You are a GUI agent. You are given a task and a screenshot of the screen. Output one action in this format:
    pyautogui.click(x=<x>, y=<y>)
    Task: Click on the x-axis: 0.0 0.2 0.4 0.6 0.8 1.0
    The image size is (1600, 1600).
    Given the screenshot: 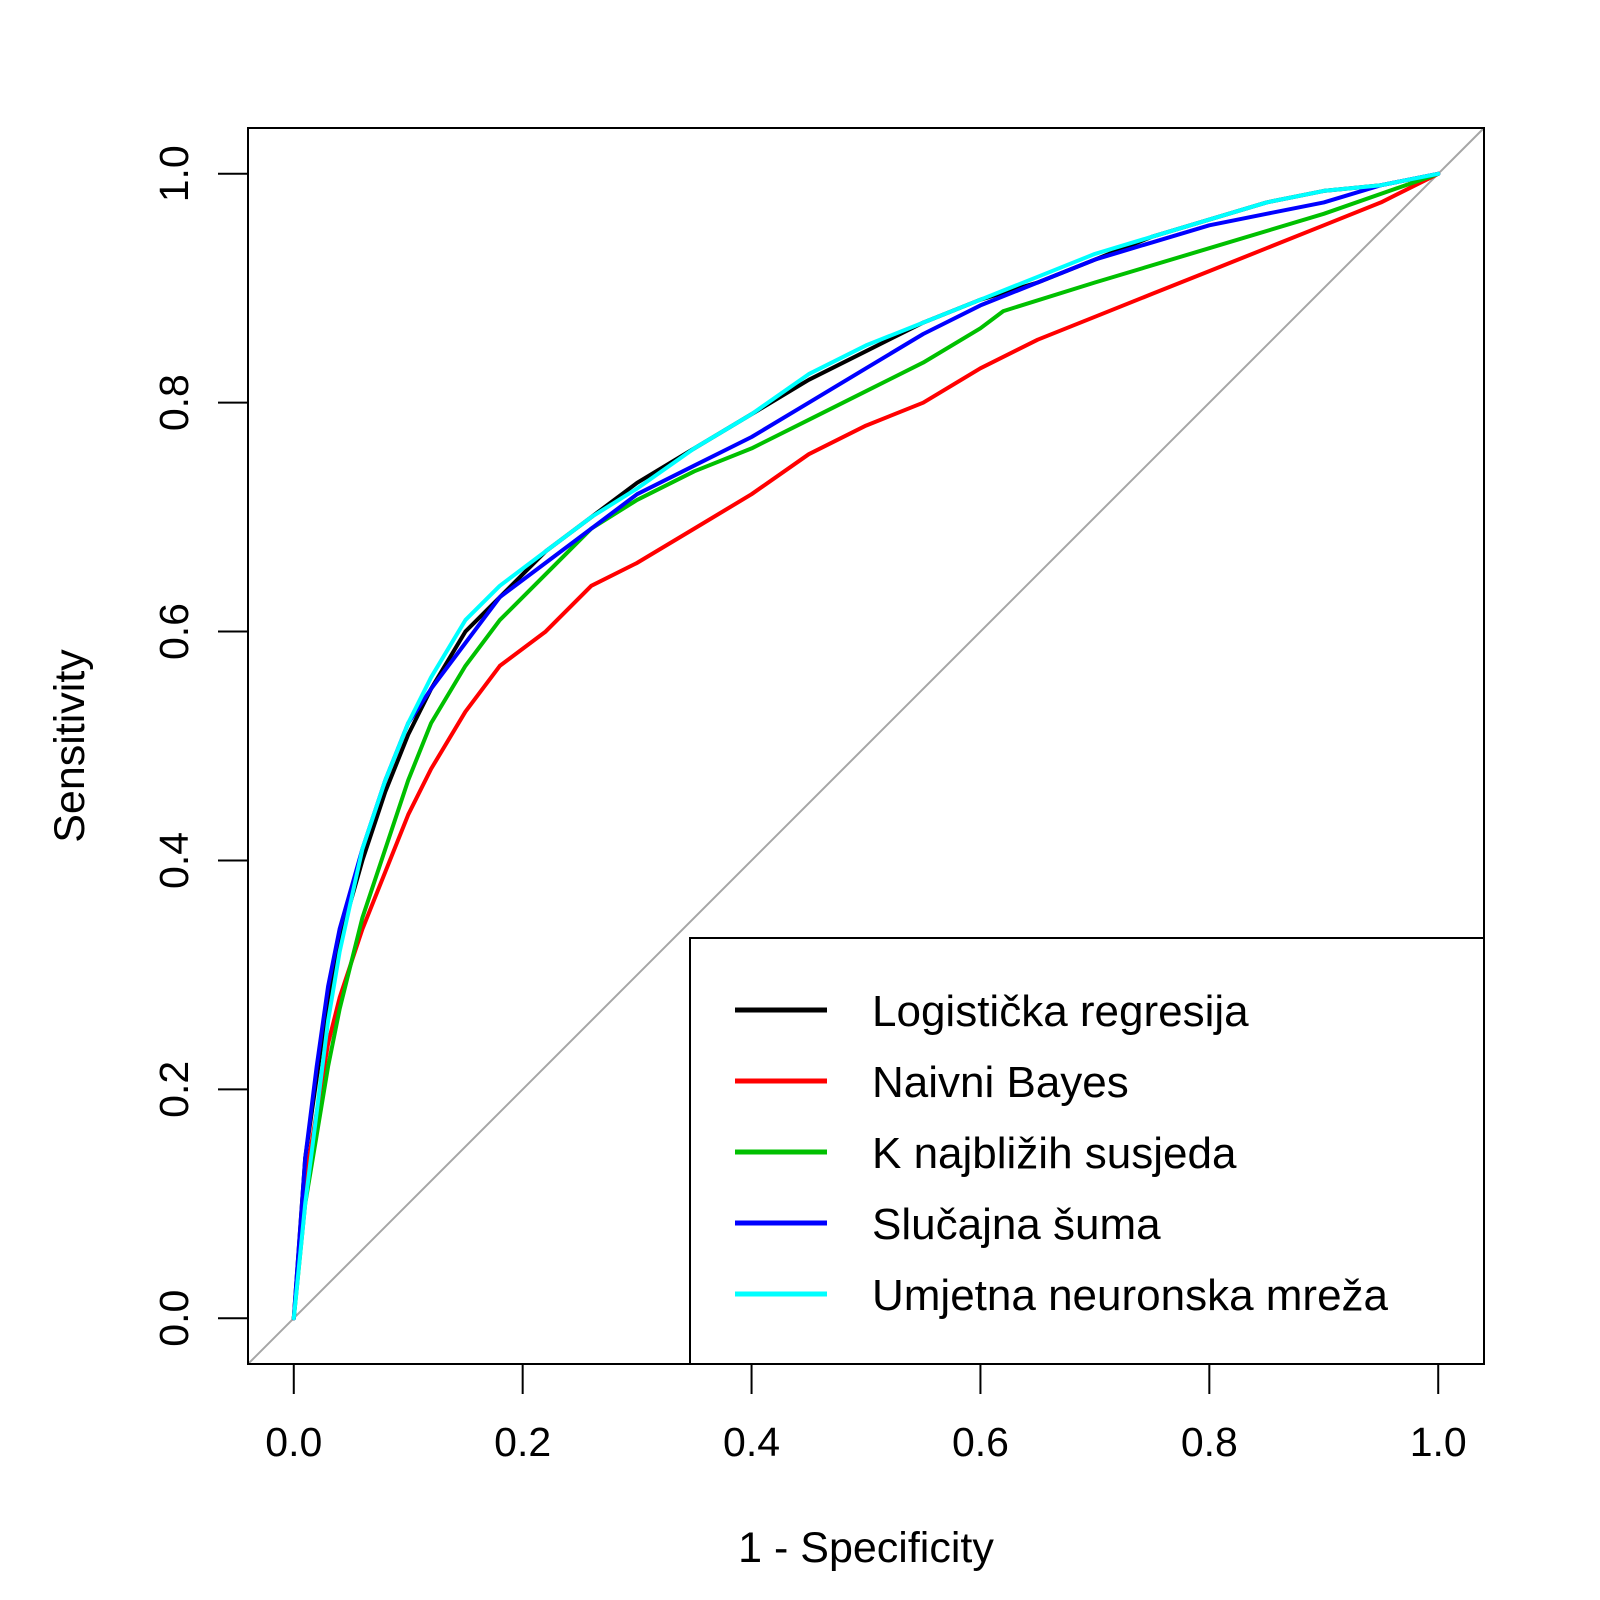 What is the action you would take?
    pyautogui.click(x=866, y=1414)
    